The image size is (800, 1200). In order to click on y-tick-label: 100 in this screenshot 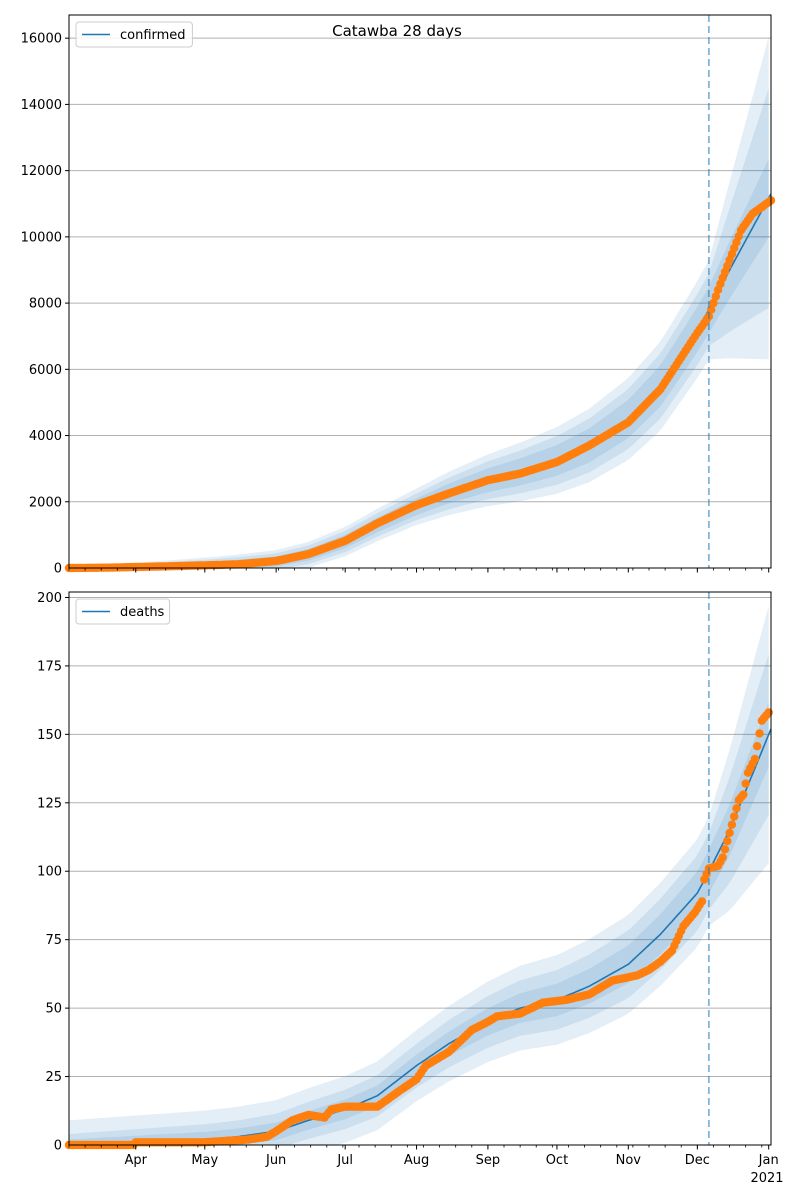, I will do `click(49, 872)`.